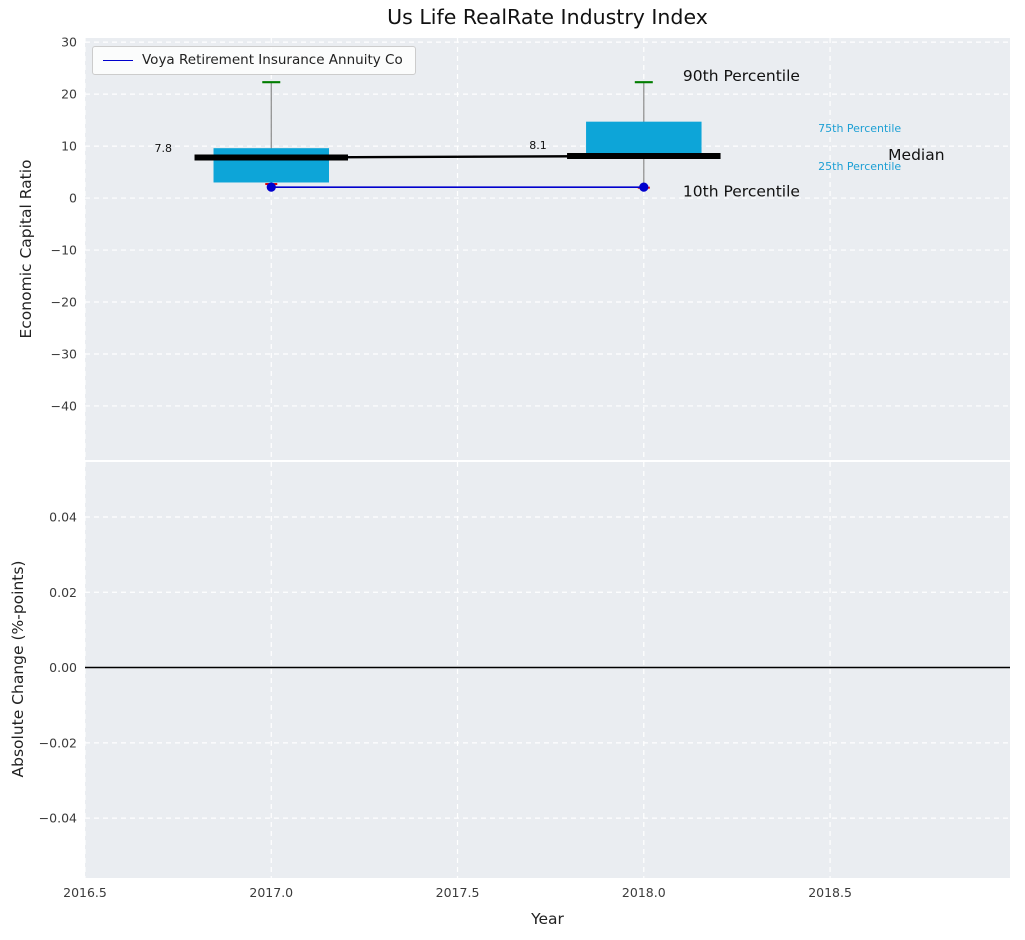 Image resolution: width=1025 pixels, height=940 pixels. Describe the element at coordinates (859, 166) in the screenshot. I see `annotation-25th-percentile: 25th Percentile` at that location.